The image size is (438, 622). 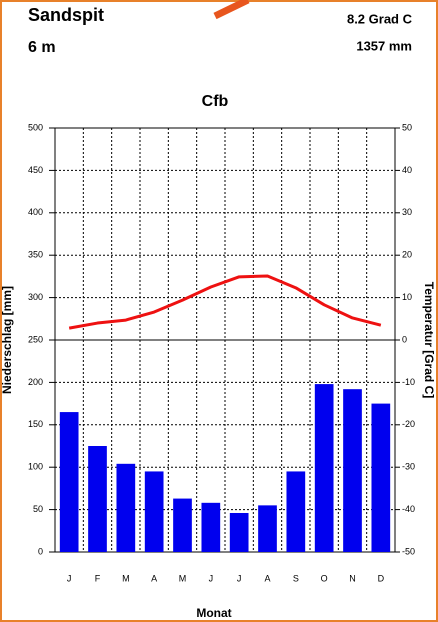 What do you see at coordinates (215, 101) in the screenshot?
I see `chart-title: Cfb` at bounding box center [215, 101].